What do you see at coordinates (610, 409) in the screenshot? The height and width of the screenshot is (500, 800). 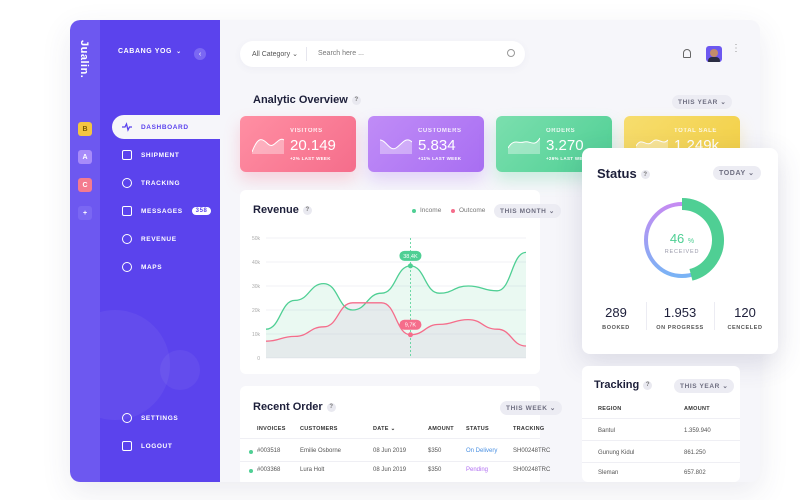 I see `column-header: REGION` at bounding box center [610, 409].